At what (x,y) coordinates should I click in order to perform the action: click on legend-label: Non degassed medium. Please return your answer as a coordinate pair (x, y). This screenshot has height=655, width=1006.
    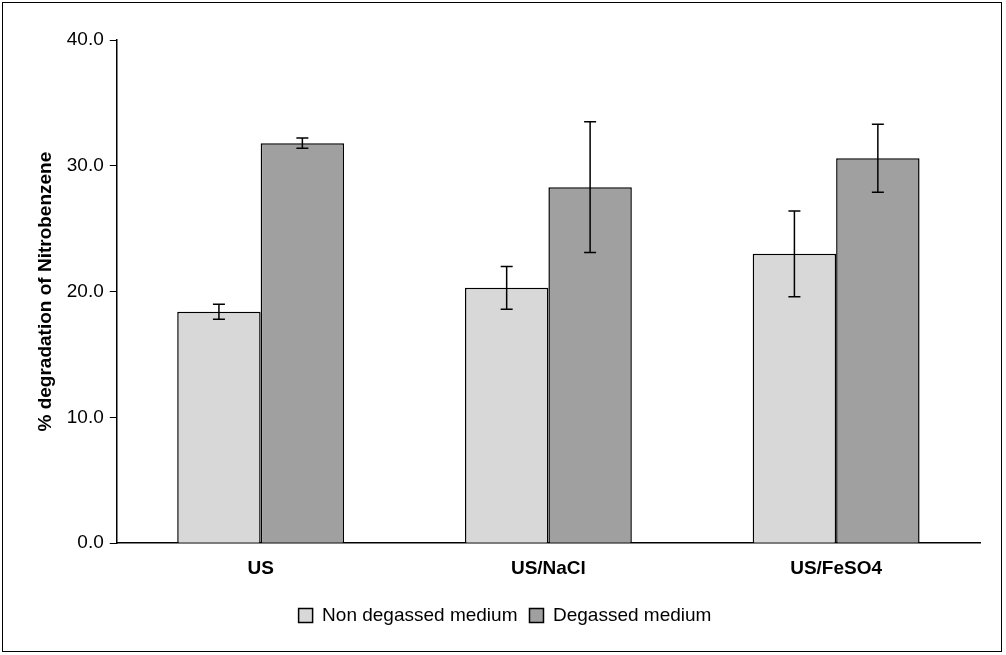
    Looking at the image, I should click on (420, 614).